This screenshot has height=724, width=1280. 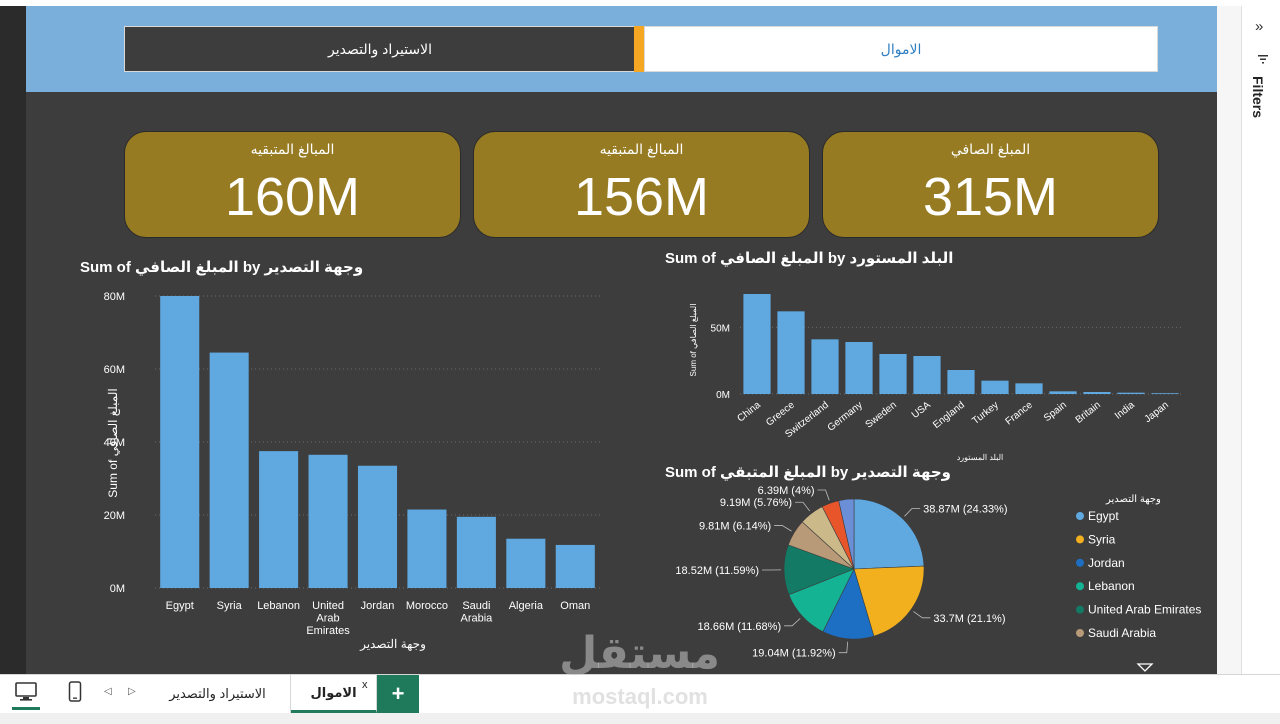 I want to click on add-page-button: +, so click(x=398, y=694).